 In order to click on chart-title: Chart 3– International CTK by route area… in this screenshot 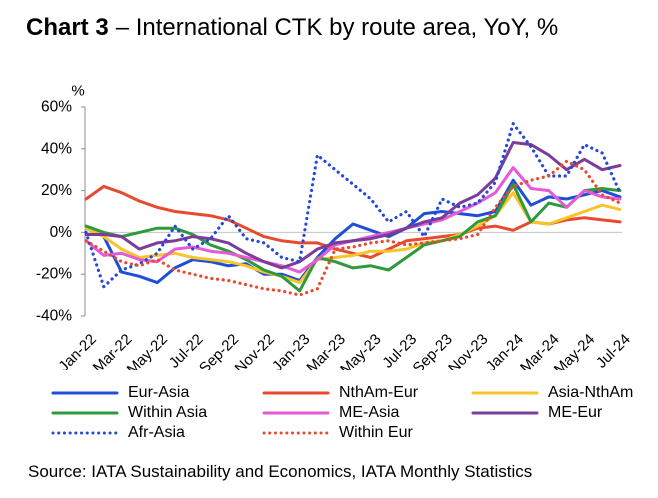, I will do `click(292, 28)`.